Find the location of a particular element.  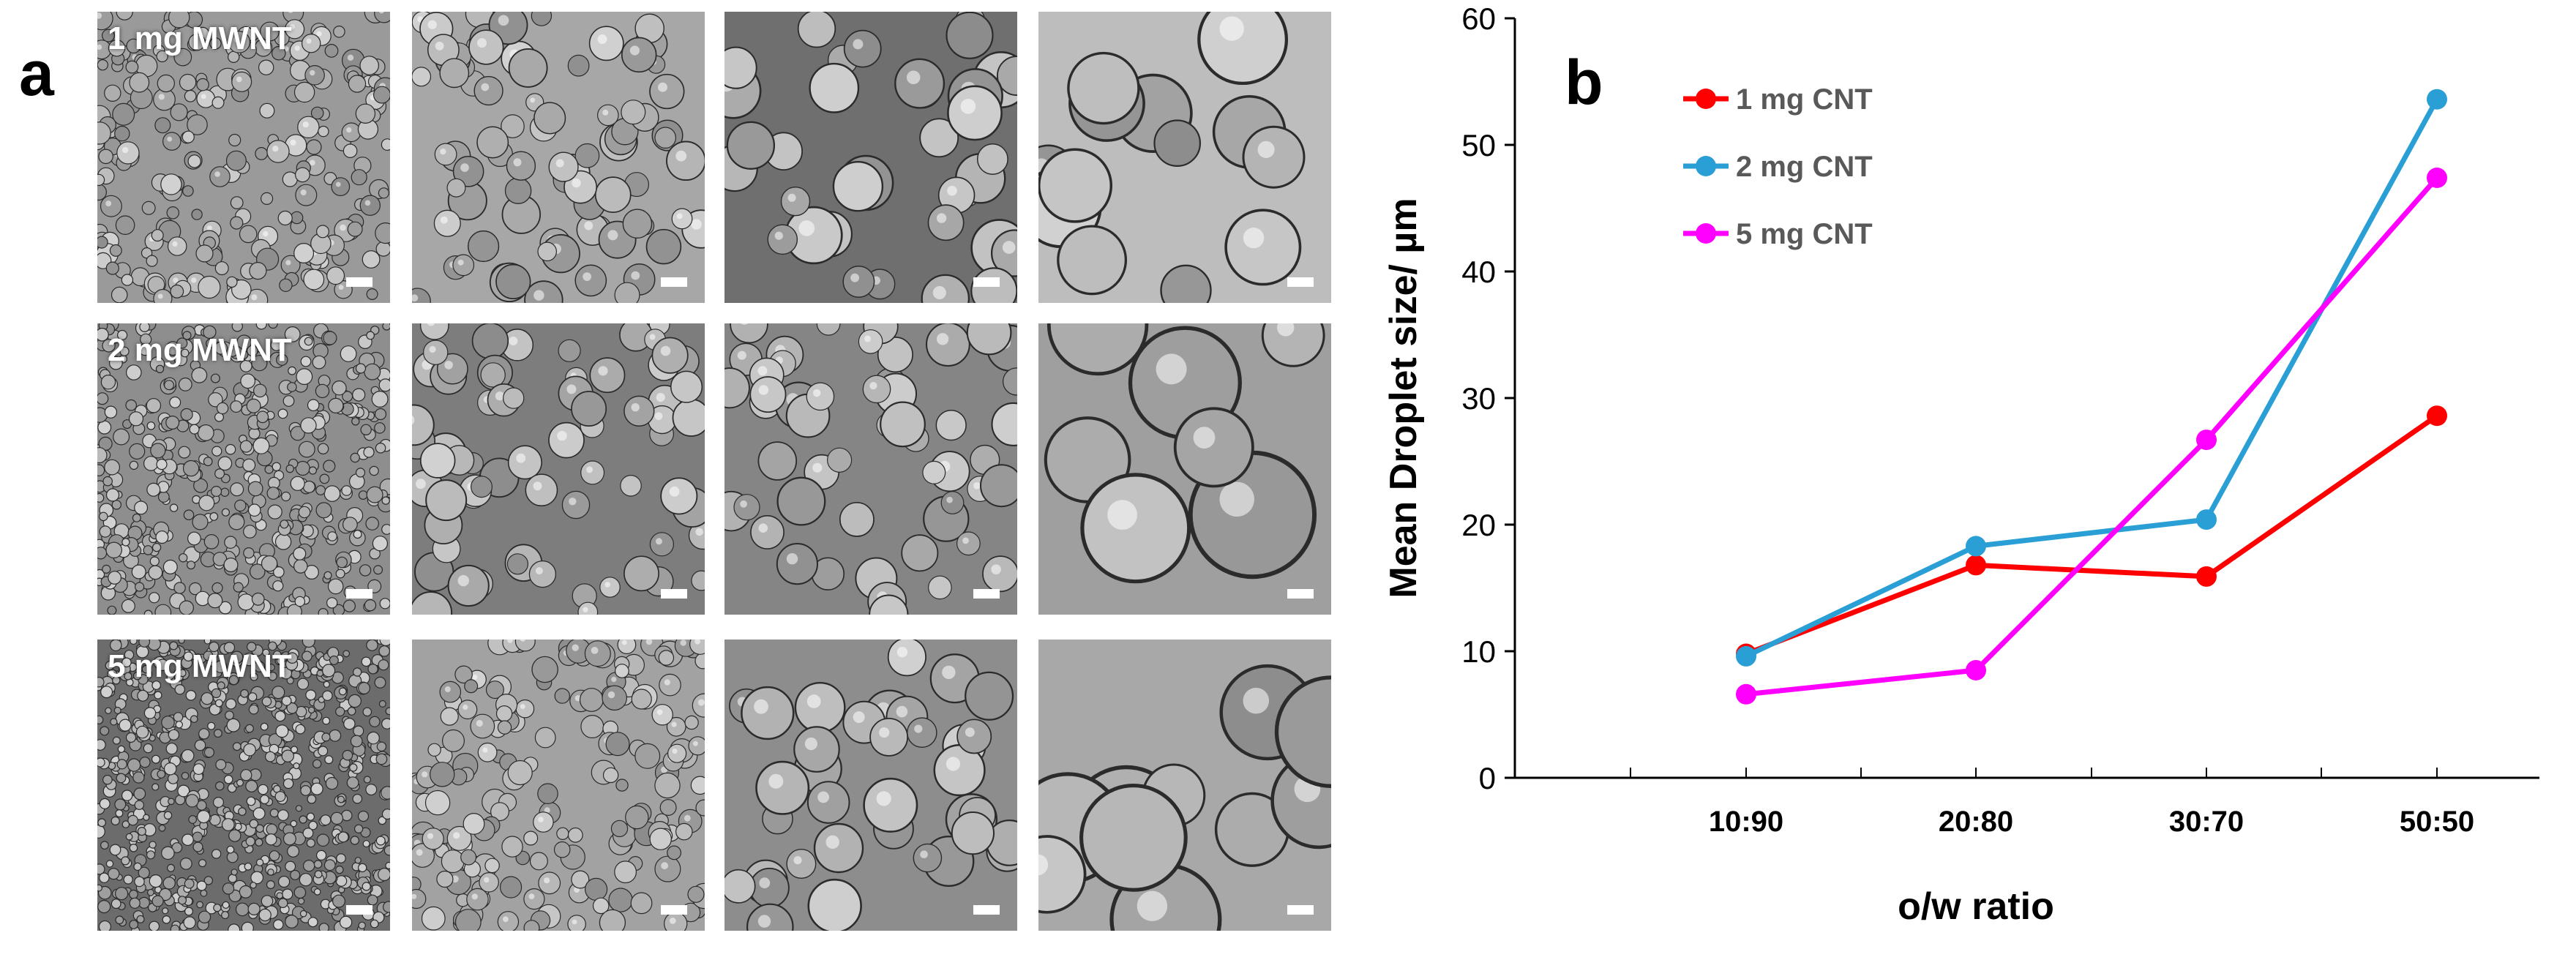

y-tick-label: 40 is located at coordinates (1478, 272).